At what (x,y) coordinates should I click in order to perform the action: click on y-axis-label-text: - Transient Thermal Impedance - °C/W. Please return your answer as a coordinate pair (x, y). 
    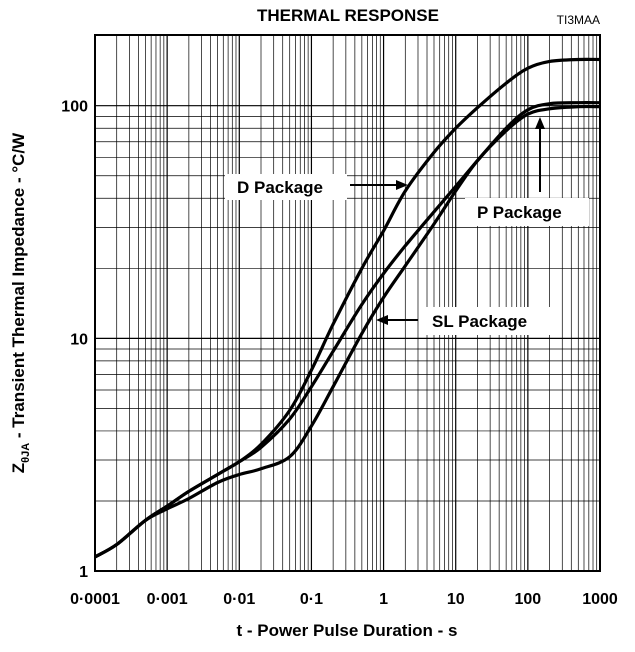
    Looking at the image, I should click on (18, 287).